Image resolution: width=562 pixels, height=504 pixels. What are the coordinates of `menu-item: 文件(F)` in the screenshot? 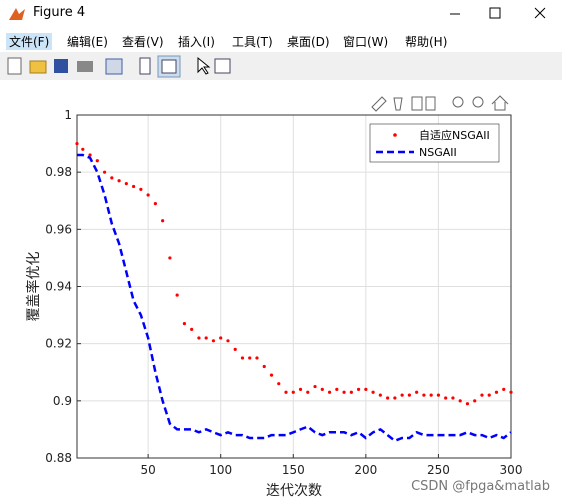 It's located at (29, 41).